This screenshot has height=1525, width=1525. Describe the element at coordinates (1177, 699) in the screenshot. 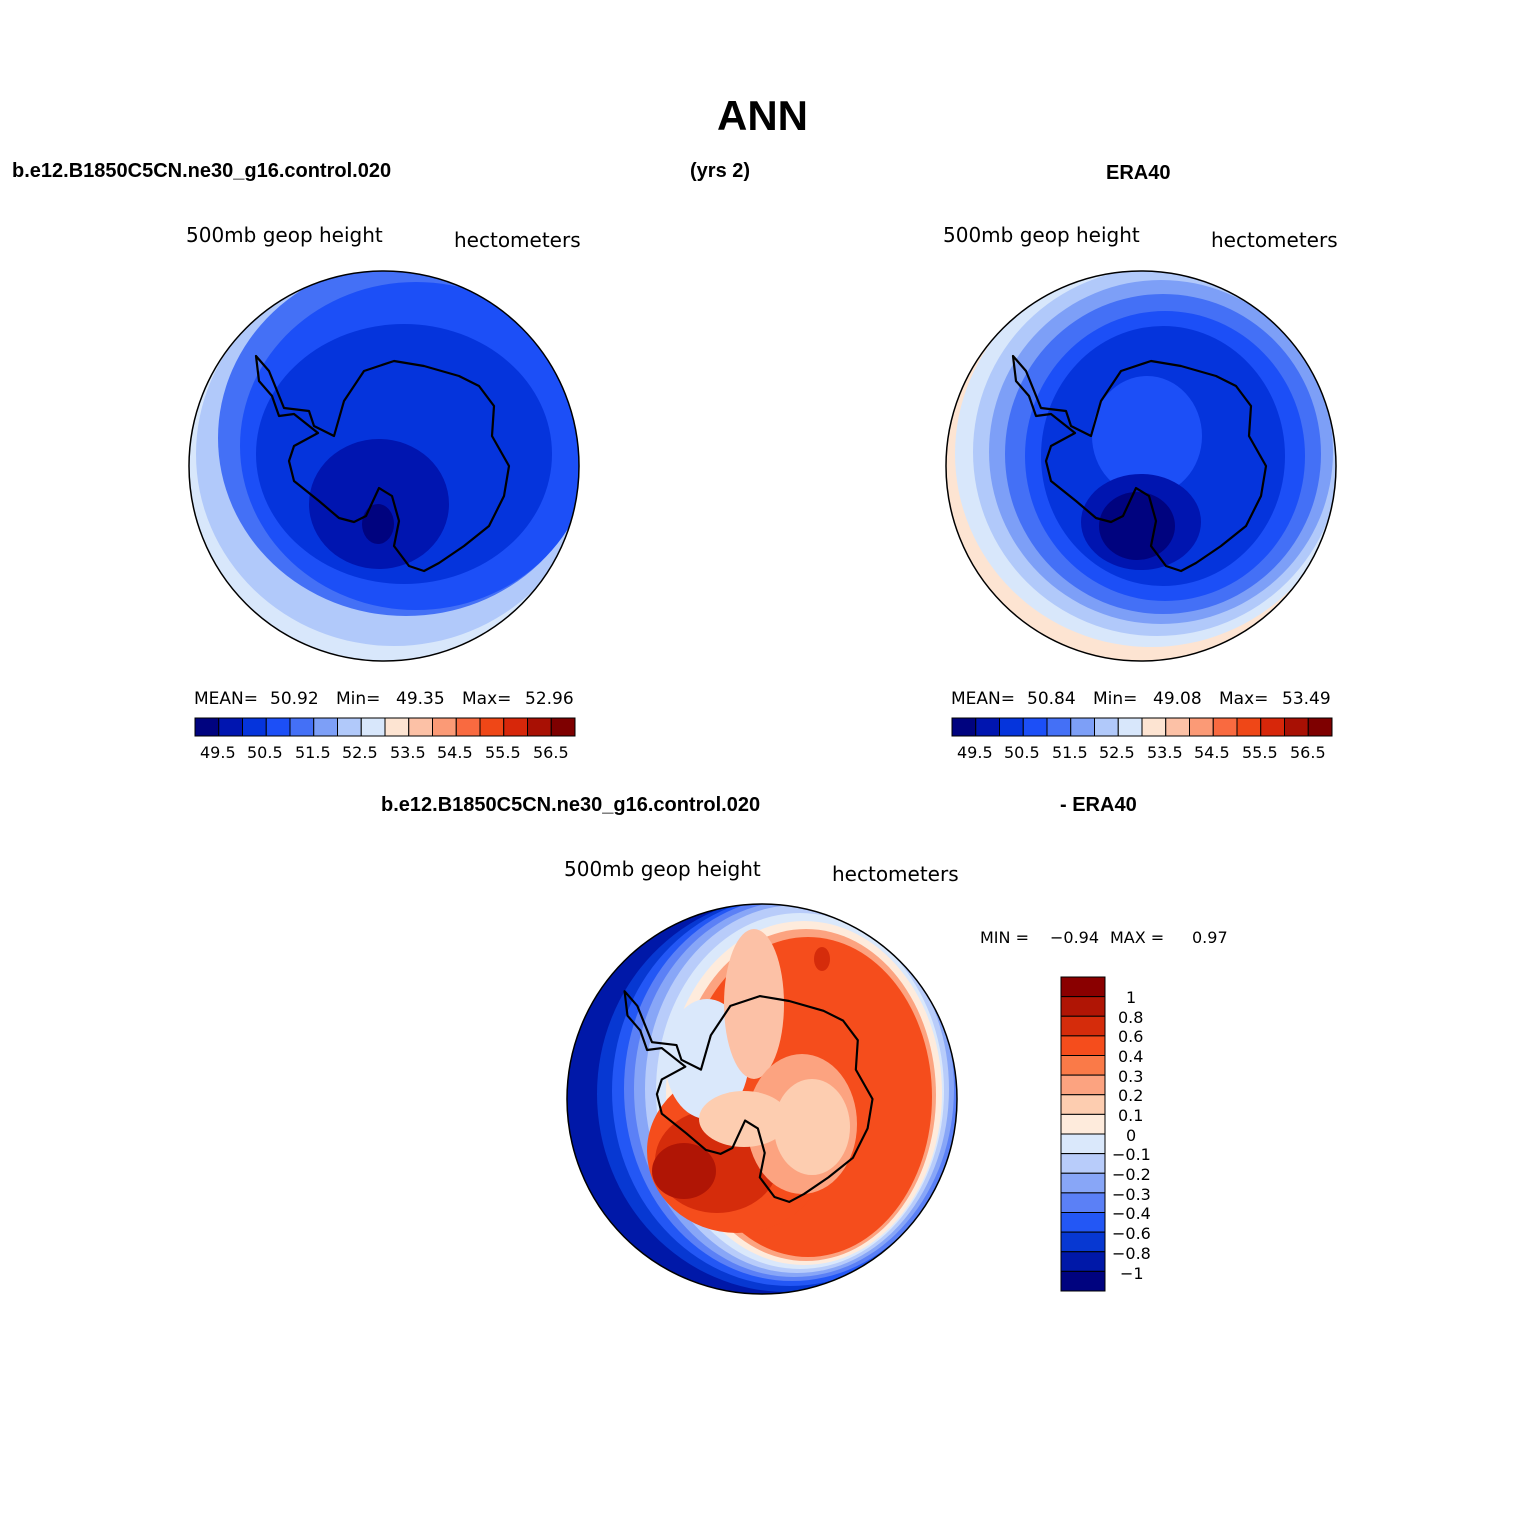

I see `panel2-min-value: 49.08` at that location.